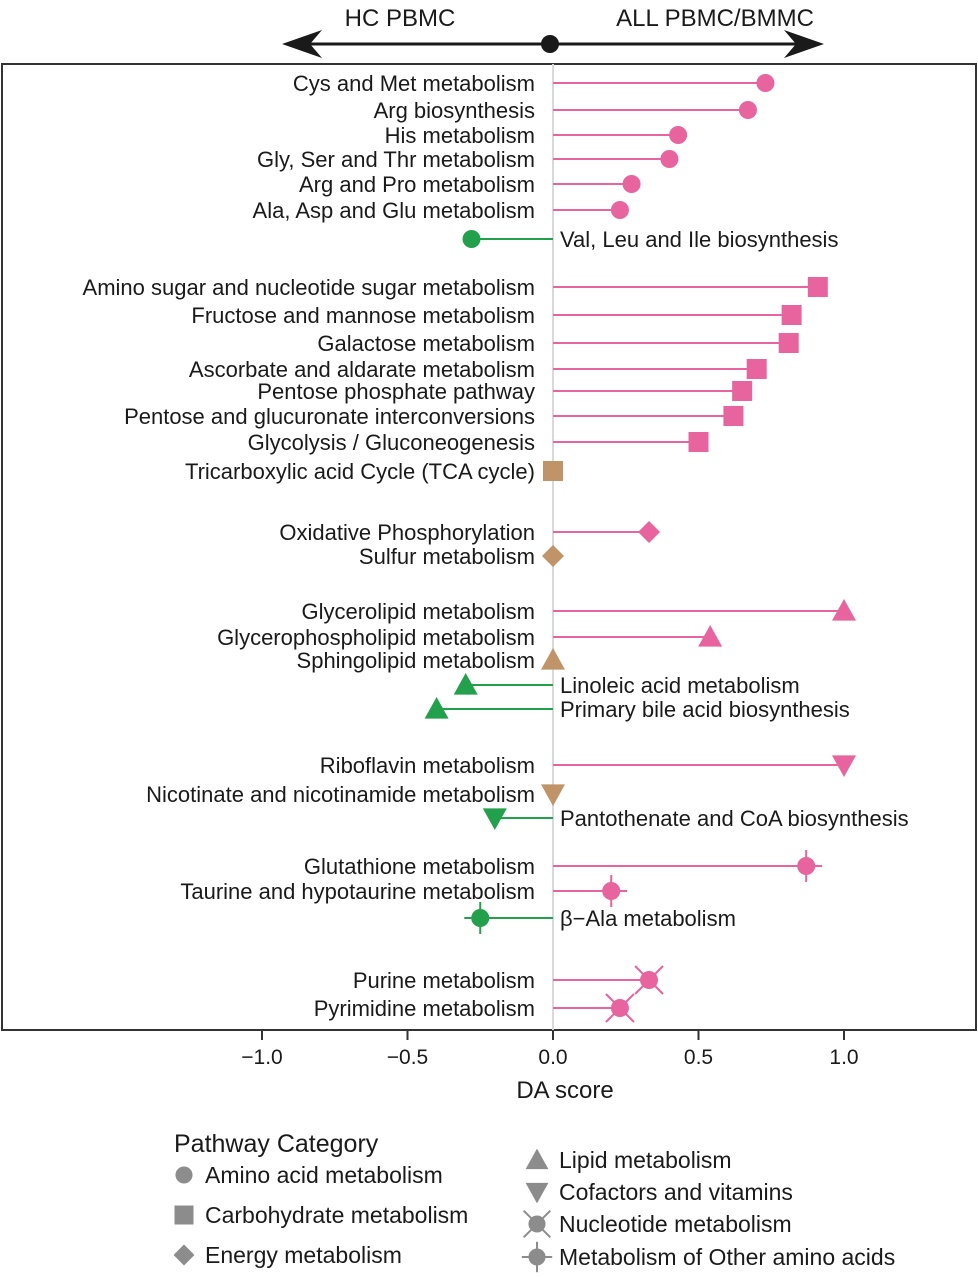 The height and width of the screenshot is (1277, 978). Describe the element at coordinates (329, 416) in the screenshot. I see `point-pentose-and-glucuronate-interconversions-label: Pentose and glucuronate interconversions` at that location.